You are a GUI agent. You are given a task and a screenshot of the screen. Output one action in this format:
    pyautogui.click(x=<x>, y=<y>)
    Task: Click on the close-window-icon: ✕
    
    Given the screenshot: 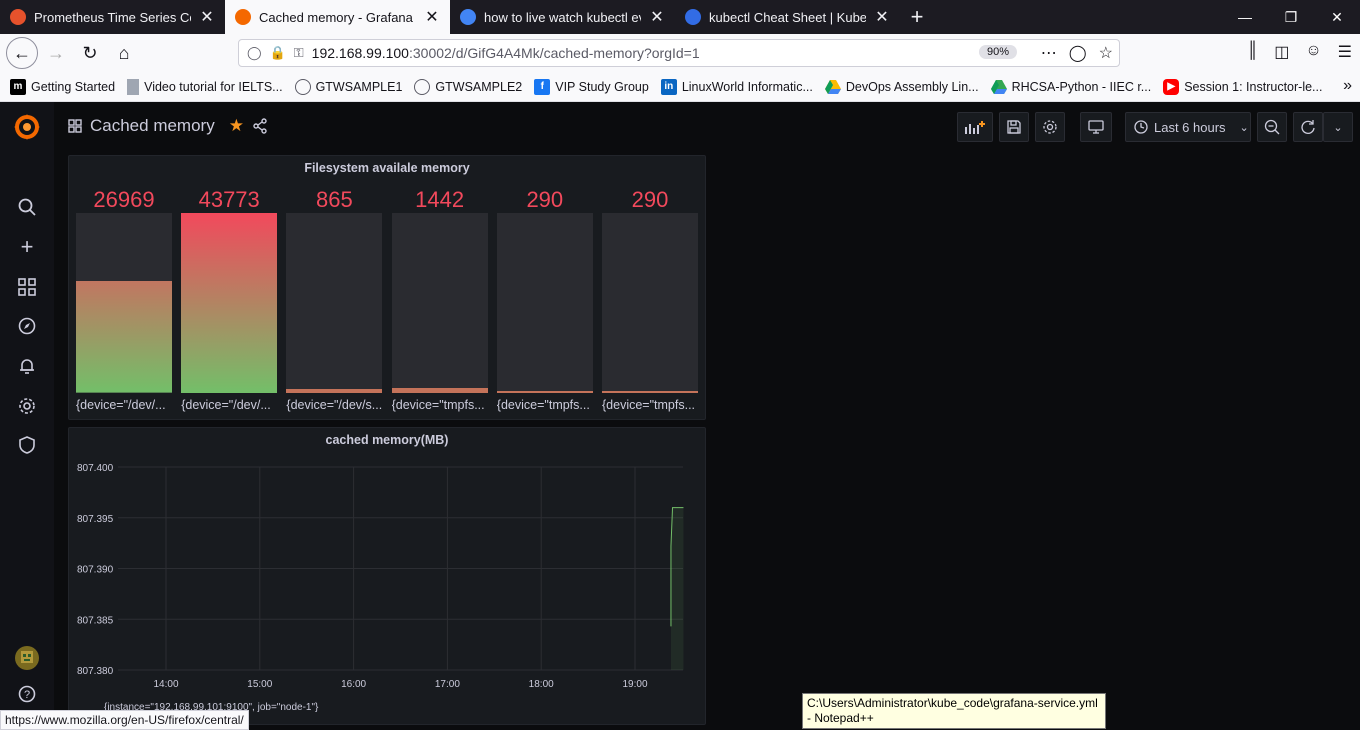 What is the action you would take?
    pyautogui.click(x=1337, y=16)
    